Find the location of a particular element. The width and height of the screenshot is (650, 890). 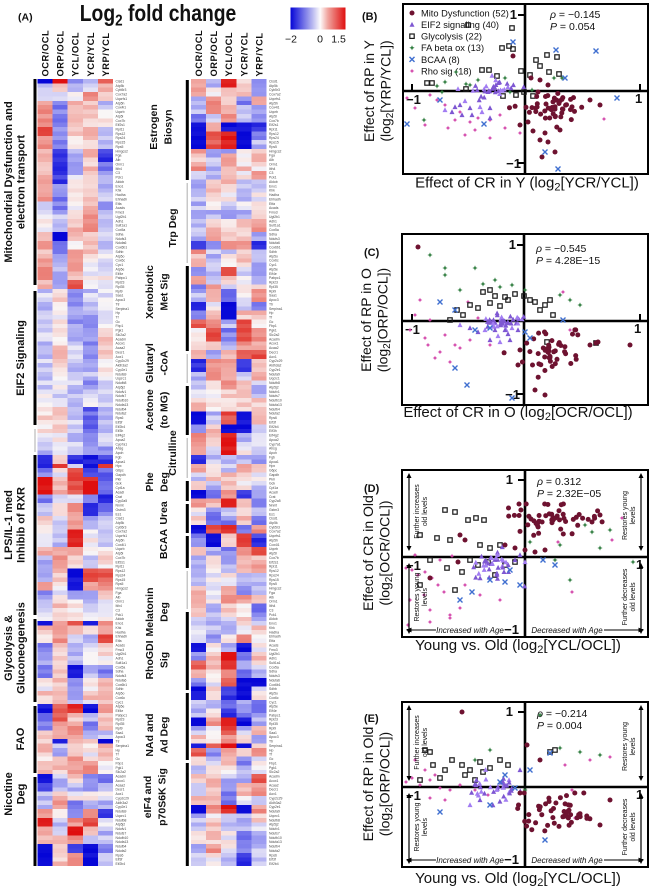

svg-text: Cox5a is located at coordinates (274, 667).